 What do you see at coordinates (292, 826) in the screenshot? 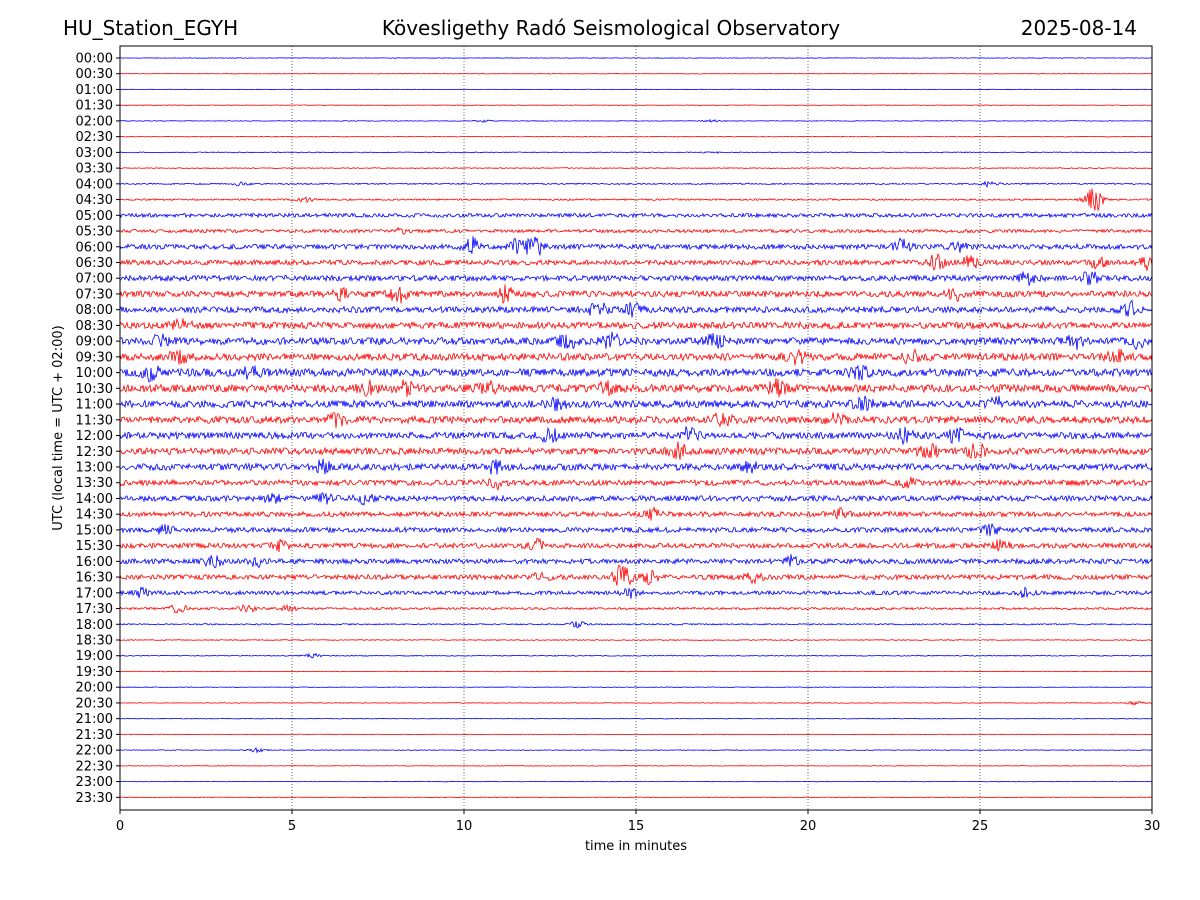
I see `x-tick-label: 5` at bounding box center [292, 826].